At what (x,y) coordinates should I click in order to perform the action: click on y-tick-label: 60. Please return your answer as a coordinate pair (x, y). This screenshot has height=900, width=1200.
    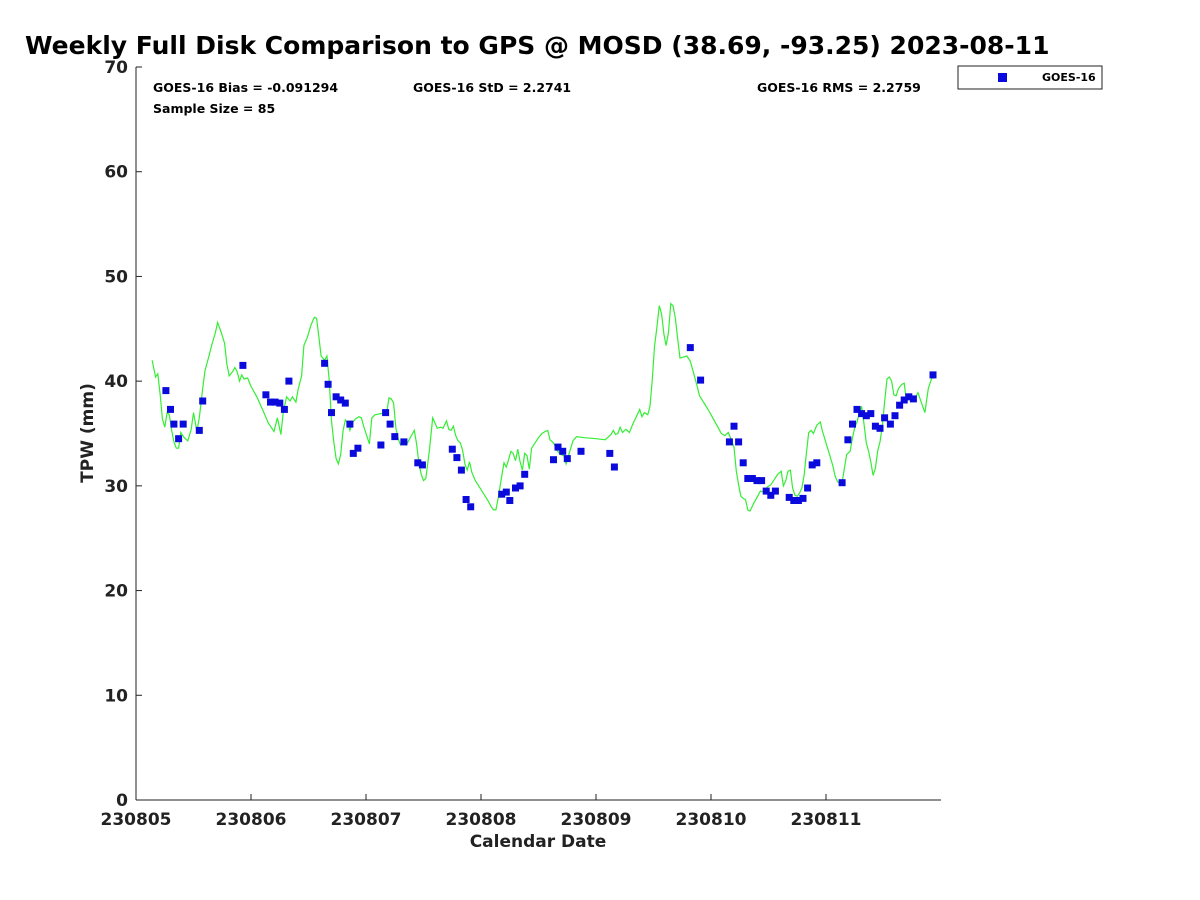
    Looking at the image, I should click on (116, 173).